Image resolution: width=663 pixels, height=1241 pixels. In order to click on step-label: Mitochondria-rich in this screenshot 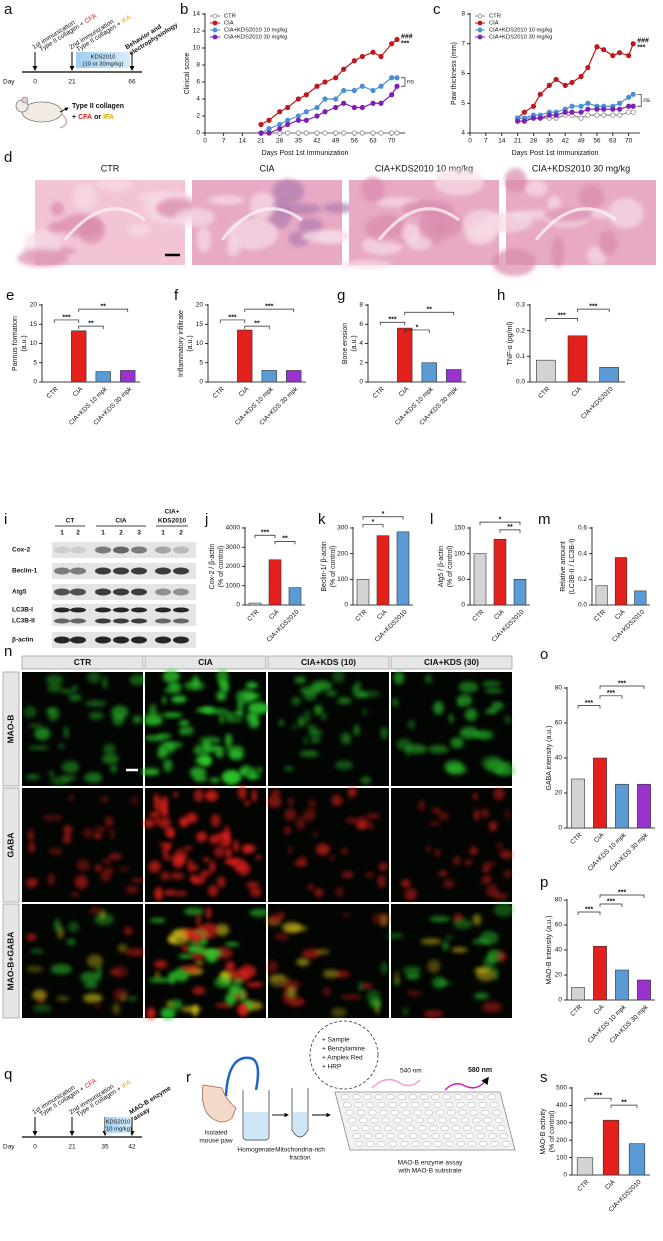, I will do `click(300, 1150)`.